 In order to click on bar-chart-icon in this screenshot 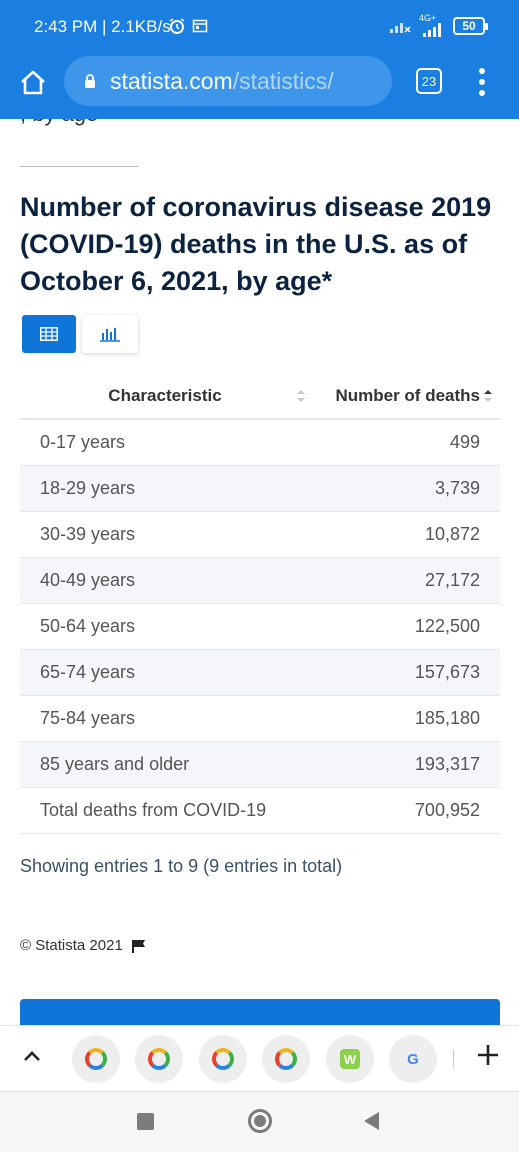, I will do `click(110, 335)`.